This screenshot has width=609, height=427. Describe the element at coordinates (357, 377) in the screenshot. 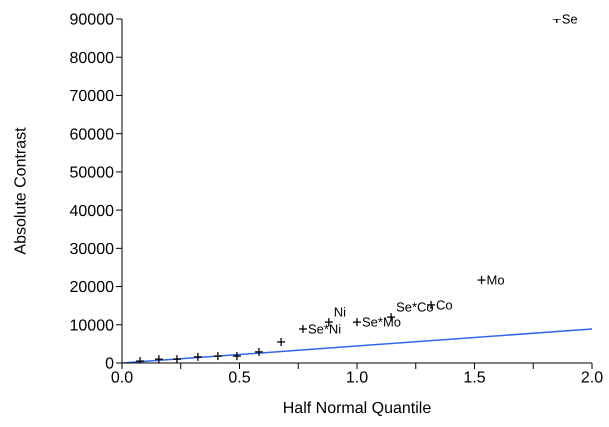

I see `x-tick-label: 1.0` at that location.